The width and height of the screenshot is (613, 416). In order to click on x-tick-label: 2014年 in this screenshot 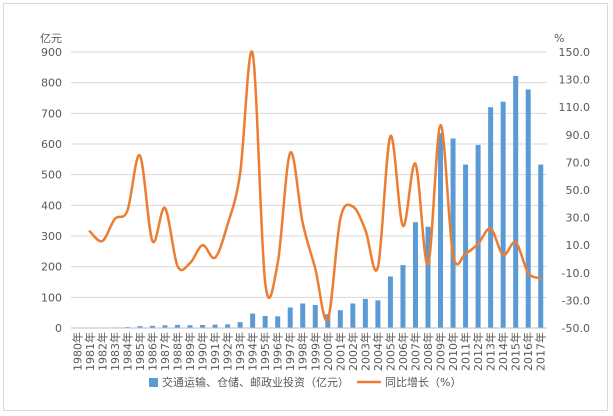, I will do `click(503, 351)`.